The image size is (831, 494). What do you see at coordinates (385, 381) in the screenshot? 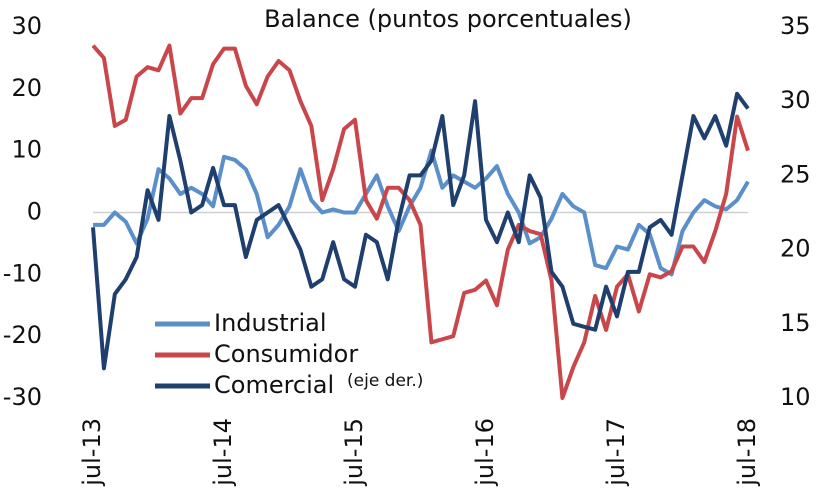
I see `annotation: (eje der.)` at bounding box center [385, 381].